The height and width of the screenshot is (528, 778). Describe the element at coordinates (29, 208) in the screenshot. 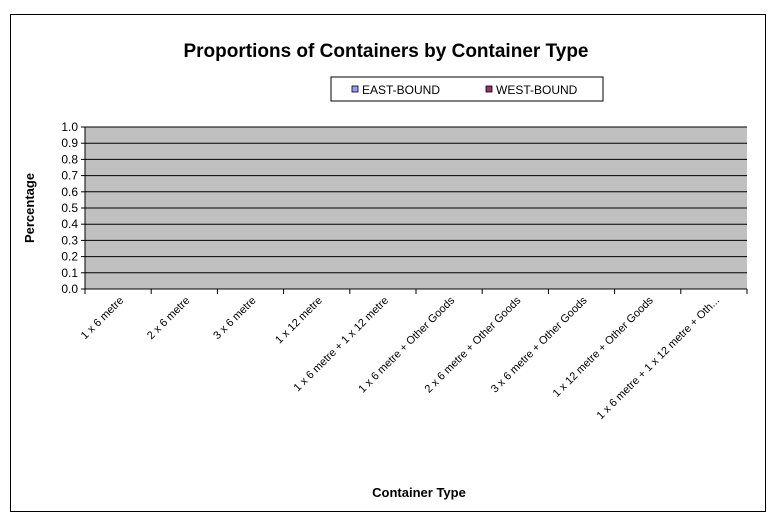

I see `y-axis-title: Percentage` at that location.